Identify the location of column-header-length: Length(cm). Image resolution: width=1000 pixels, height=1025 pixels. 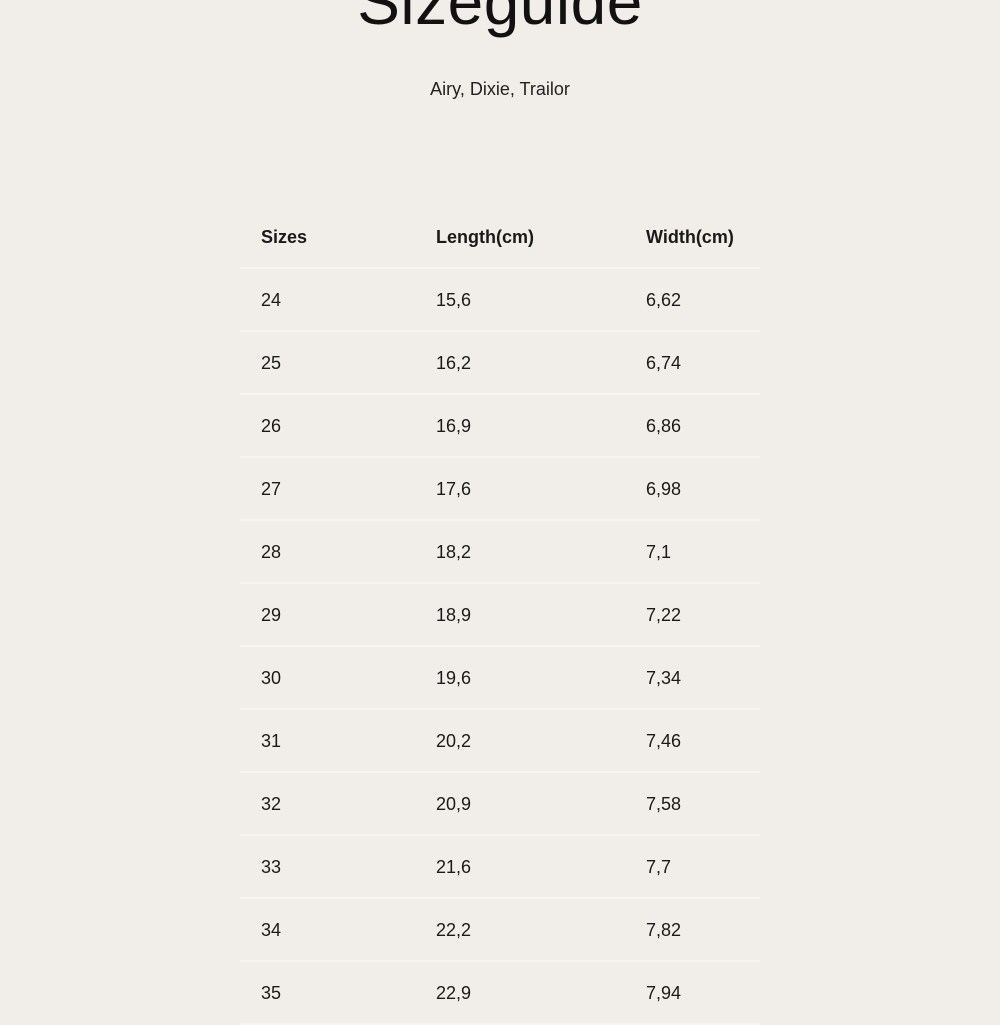
(485, 237).